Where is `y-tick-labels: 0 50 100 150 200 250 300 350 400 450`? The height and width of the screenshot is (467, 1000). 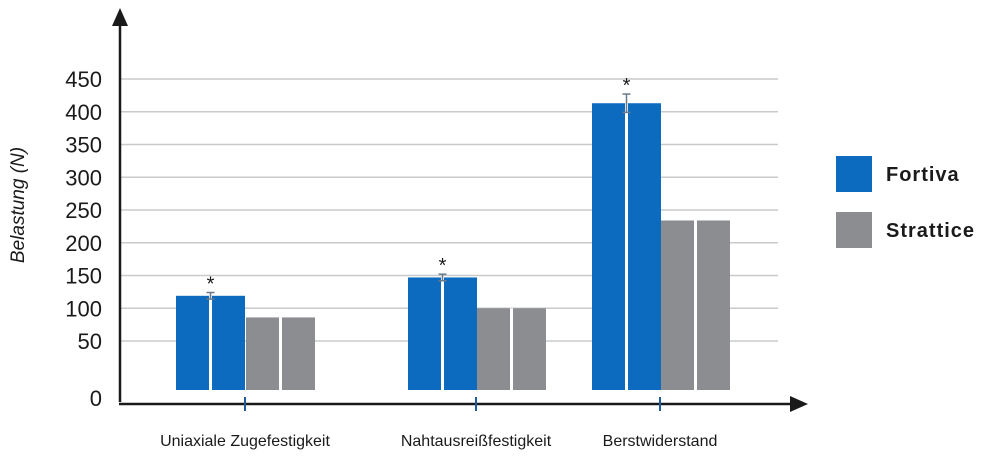 y-tick-labels: 0 50 100 150 200 250 300 350 400 450 is located at coordinates (83, 239).